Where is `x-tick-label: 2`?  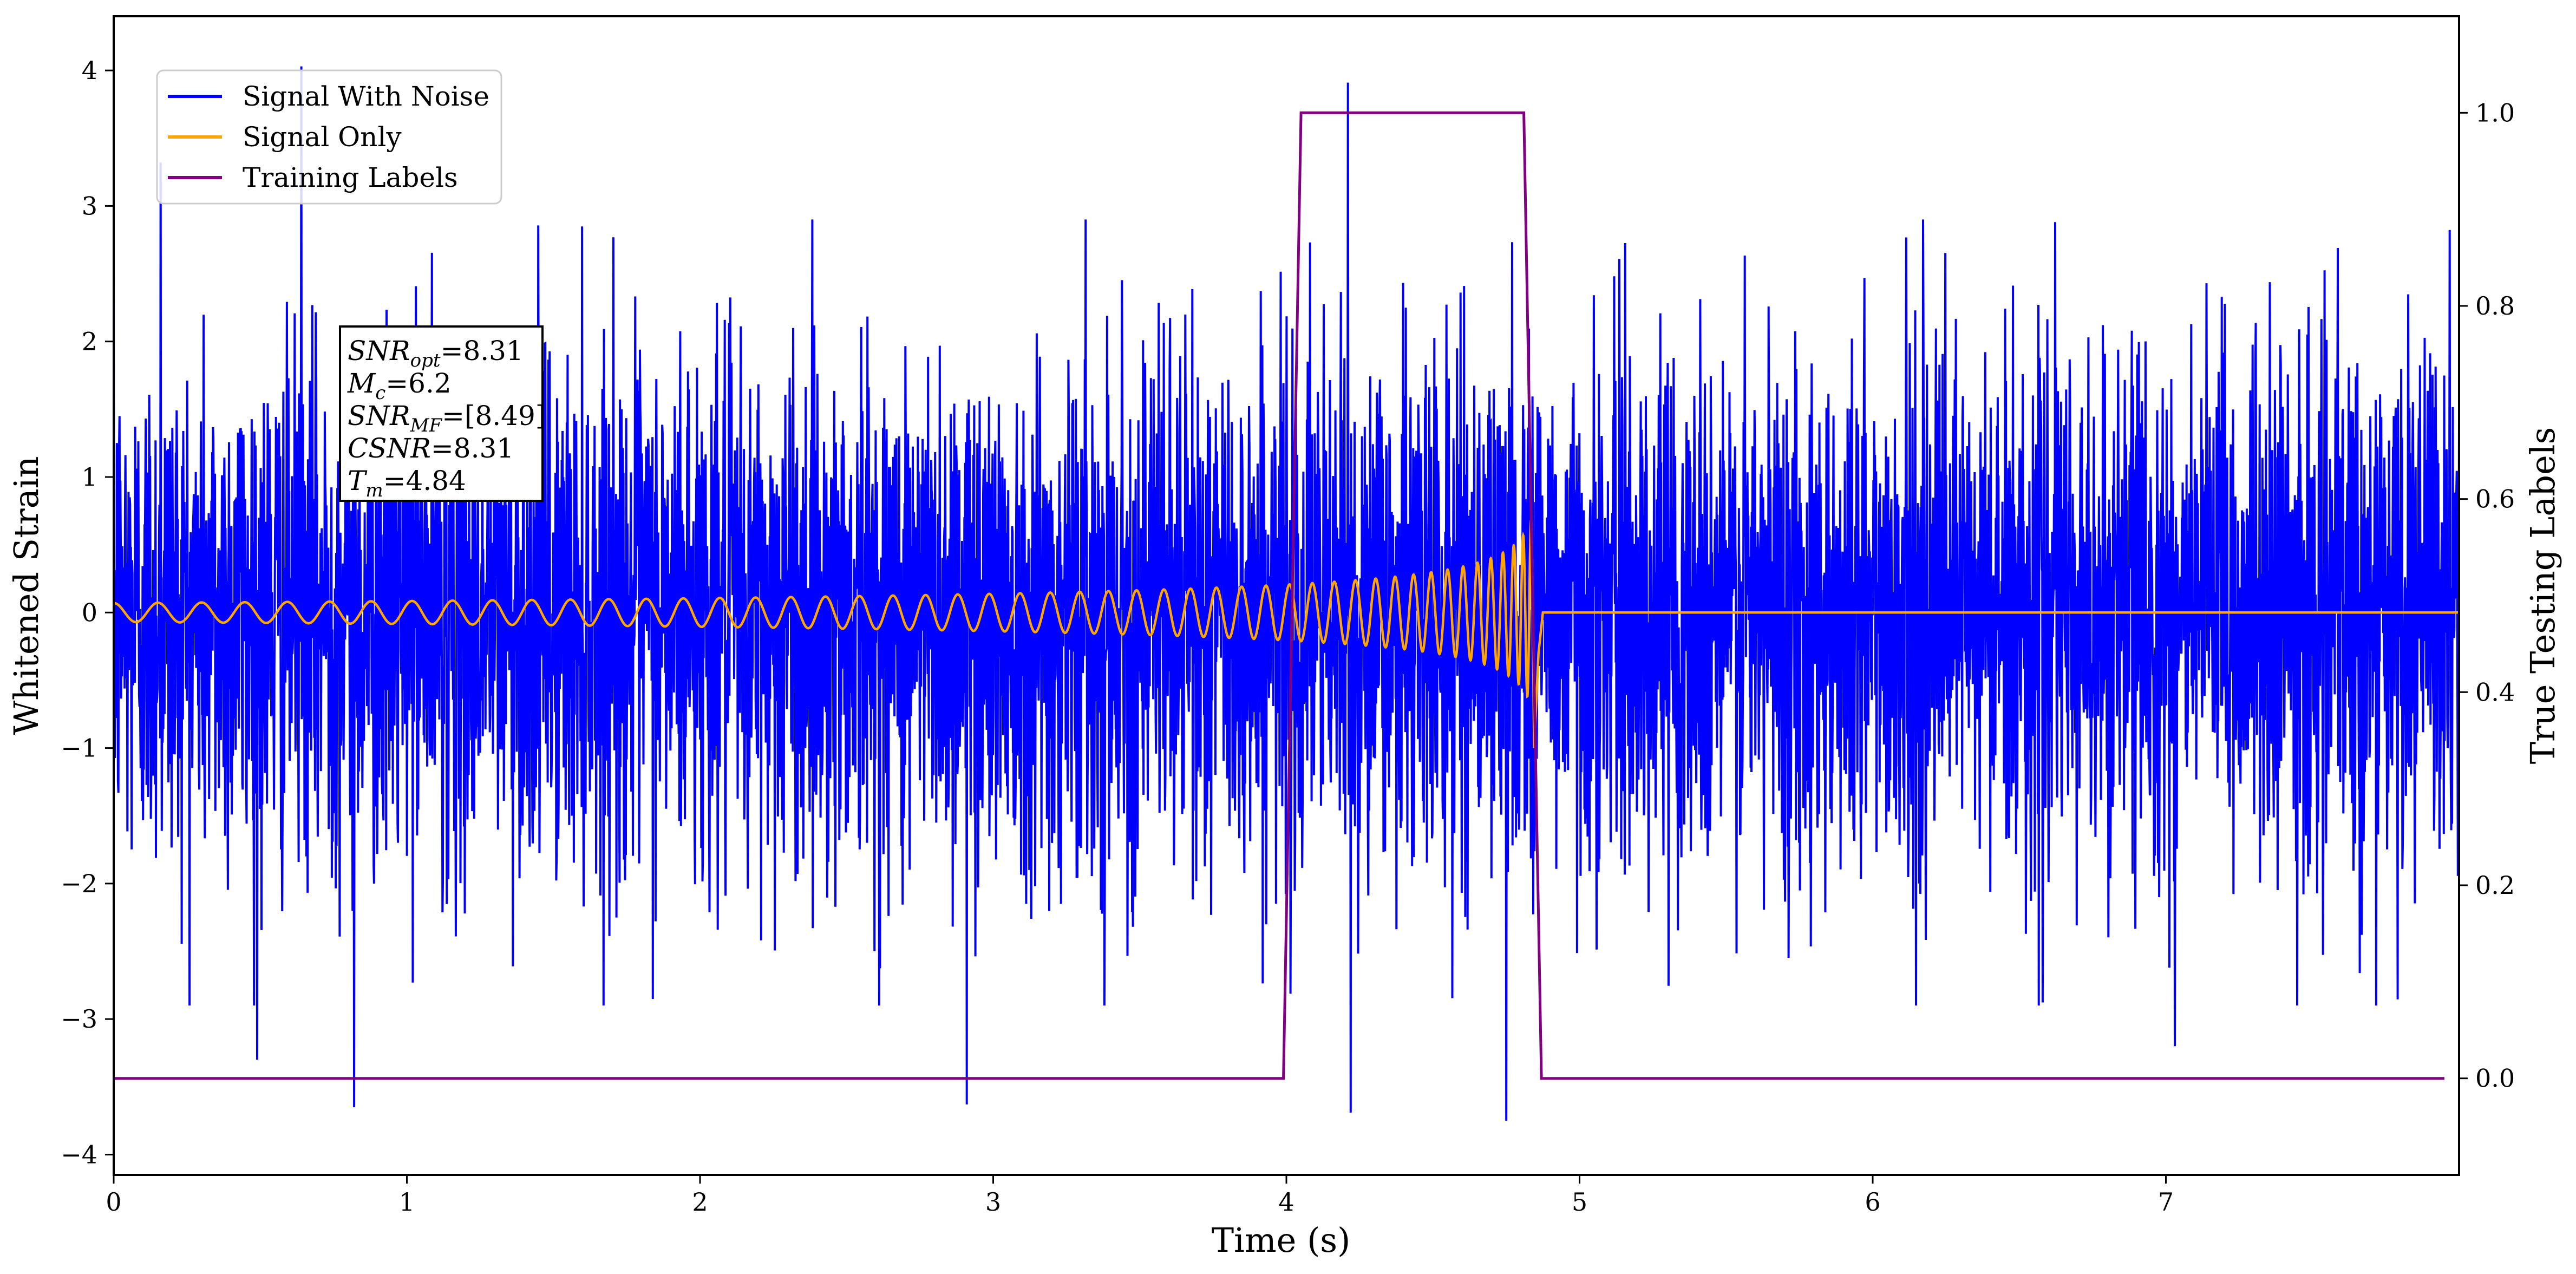 x-tick-label: 2 is located at coordinates (700, 1202).